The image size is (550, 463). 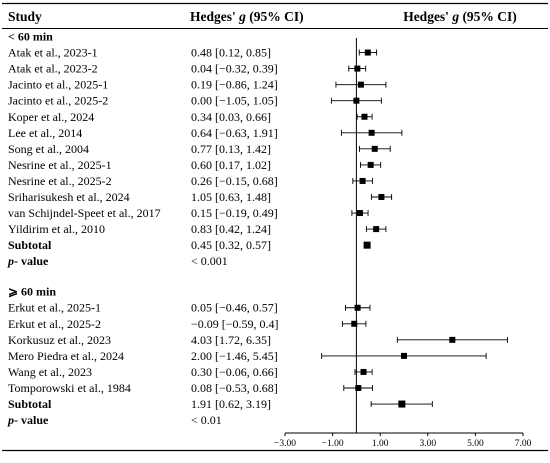 What do you see at coordinates (234, 356) in the screenshot?
I see `study-effect-text: 2.00 [−1.46, 5.45]` at bounding box center [234, 356].